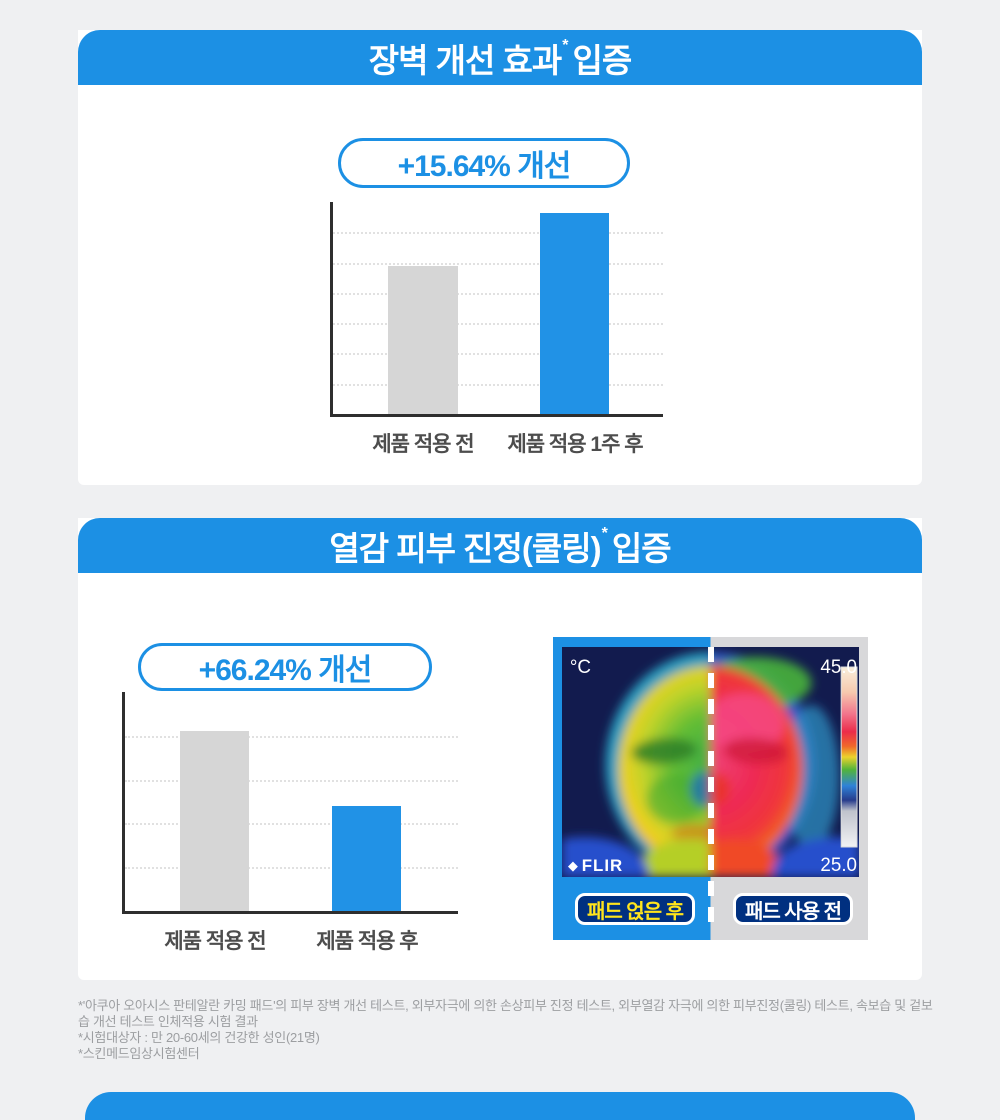 The width and height of the screenshot is (1000, 1120). I want to click on bar-label-after: 제품 적용 1주 후, so click(575, 444).